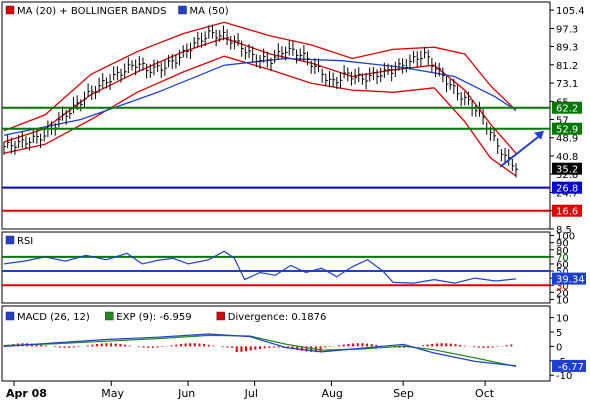  I want to click on x-tick-label: Oct, so click(485, 393).